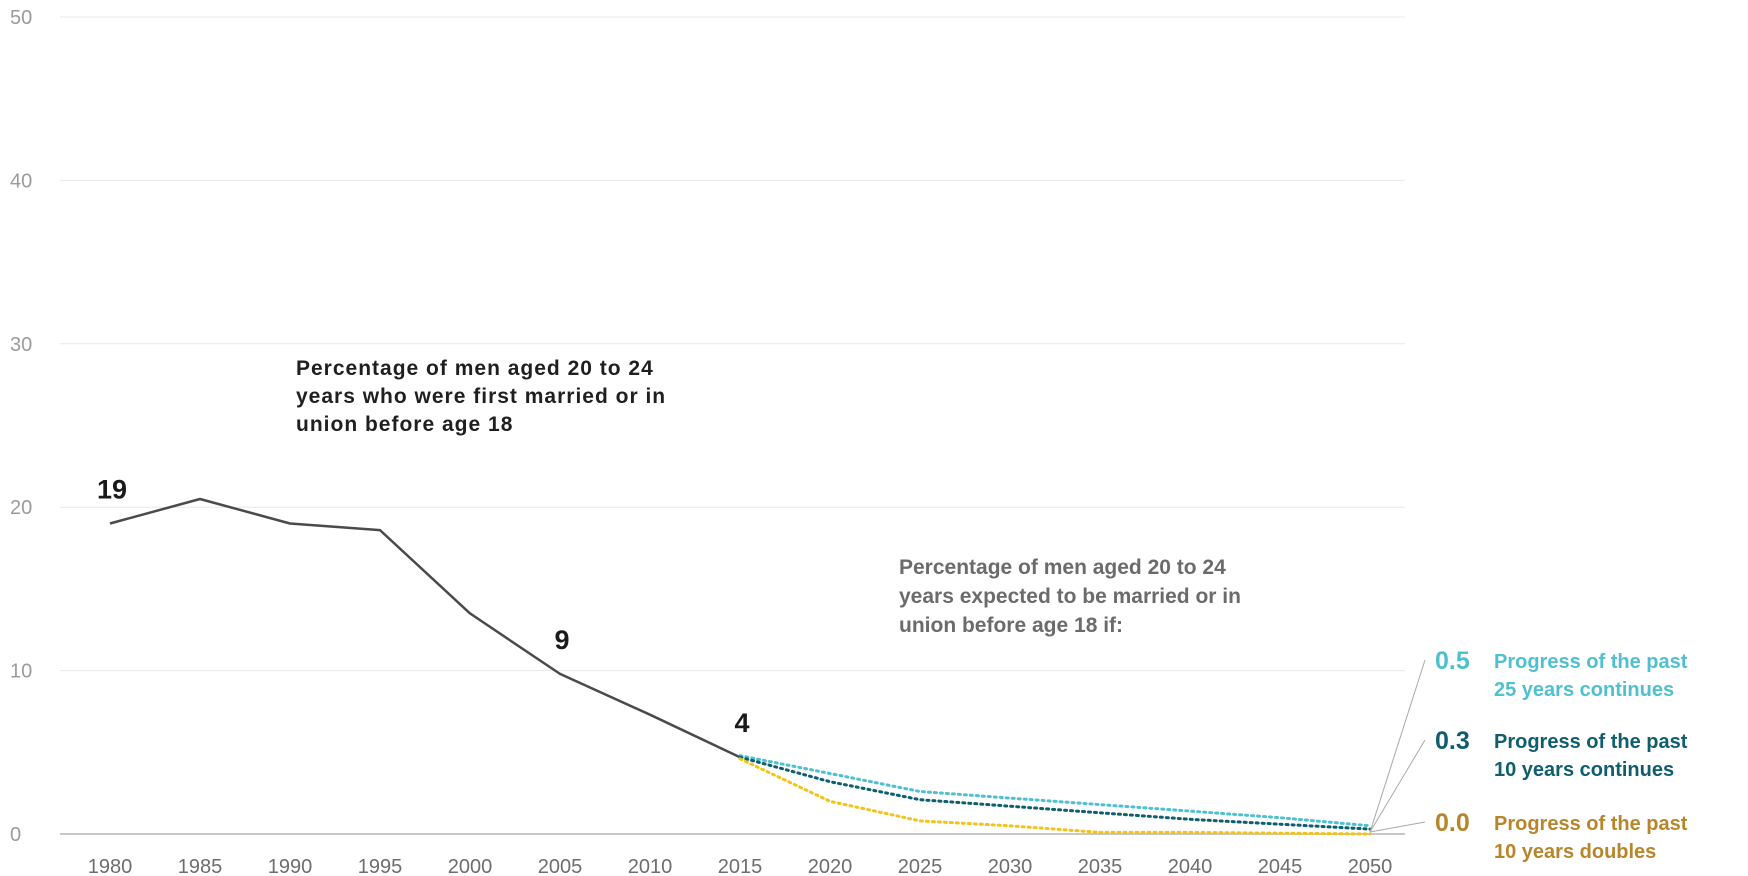 This screenshot has width=1748, height=876. Describe the element at coordinates (21, 508) in the screenshot. I see `y-tick-label: 20` at that location.